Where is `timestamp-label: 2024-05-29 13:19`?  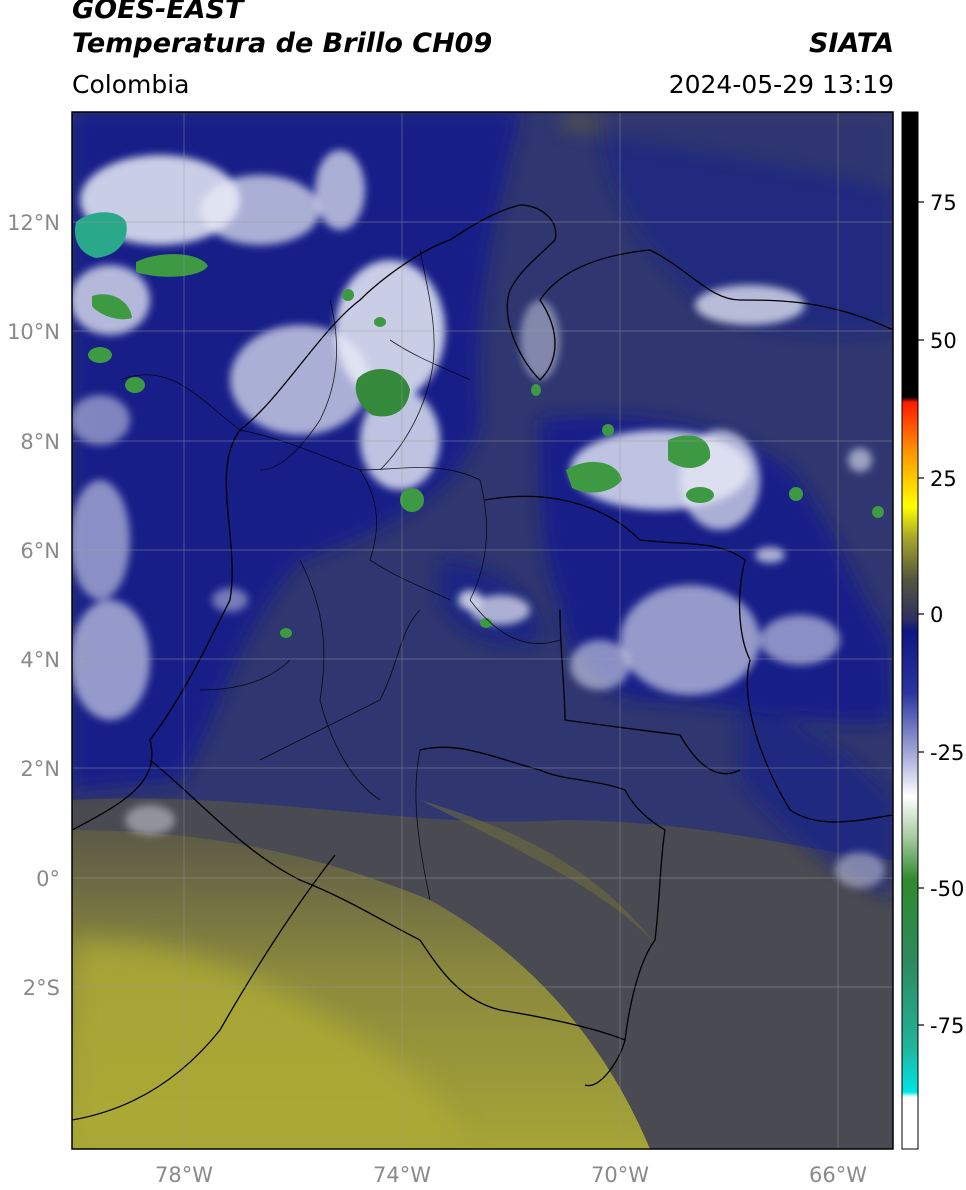 timestamp-label: 2024-05-29 13:19 is located at coordinates (781, 84).